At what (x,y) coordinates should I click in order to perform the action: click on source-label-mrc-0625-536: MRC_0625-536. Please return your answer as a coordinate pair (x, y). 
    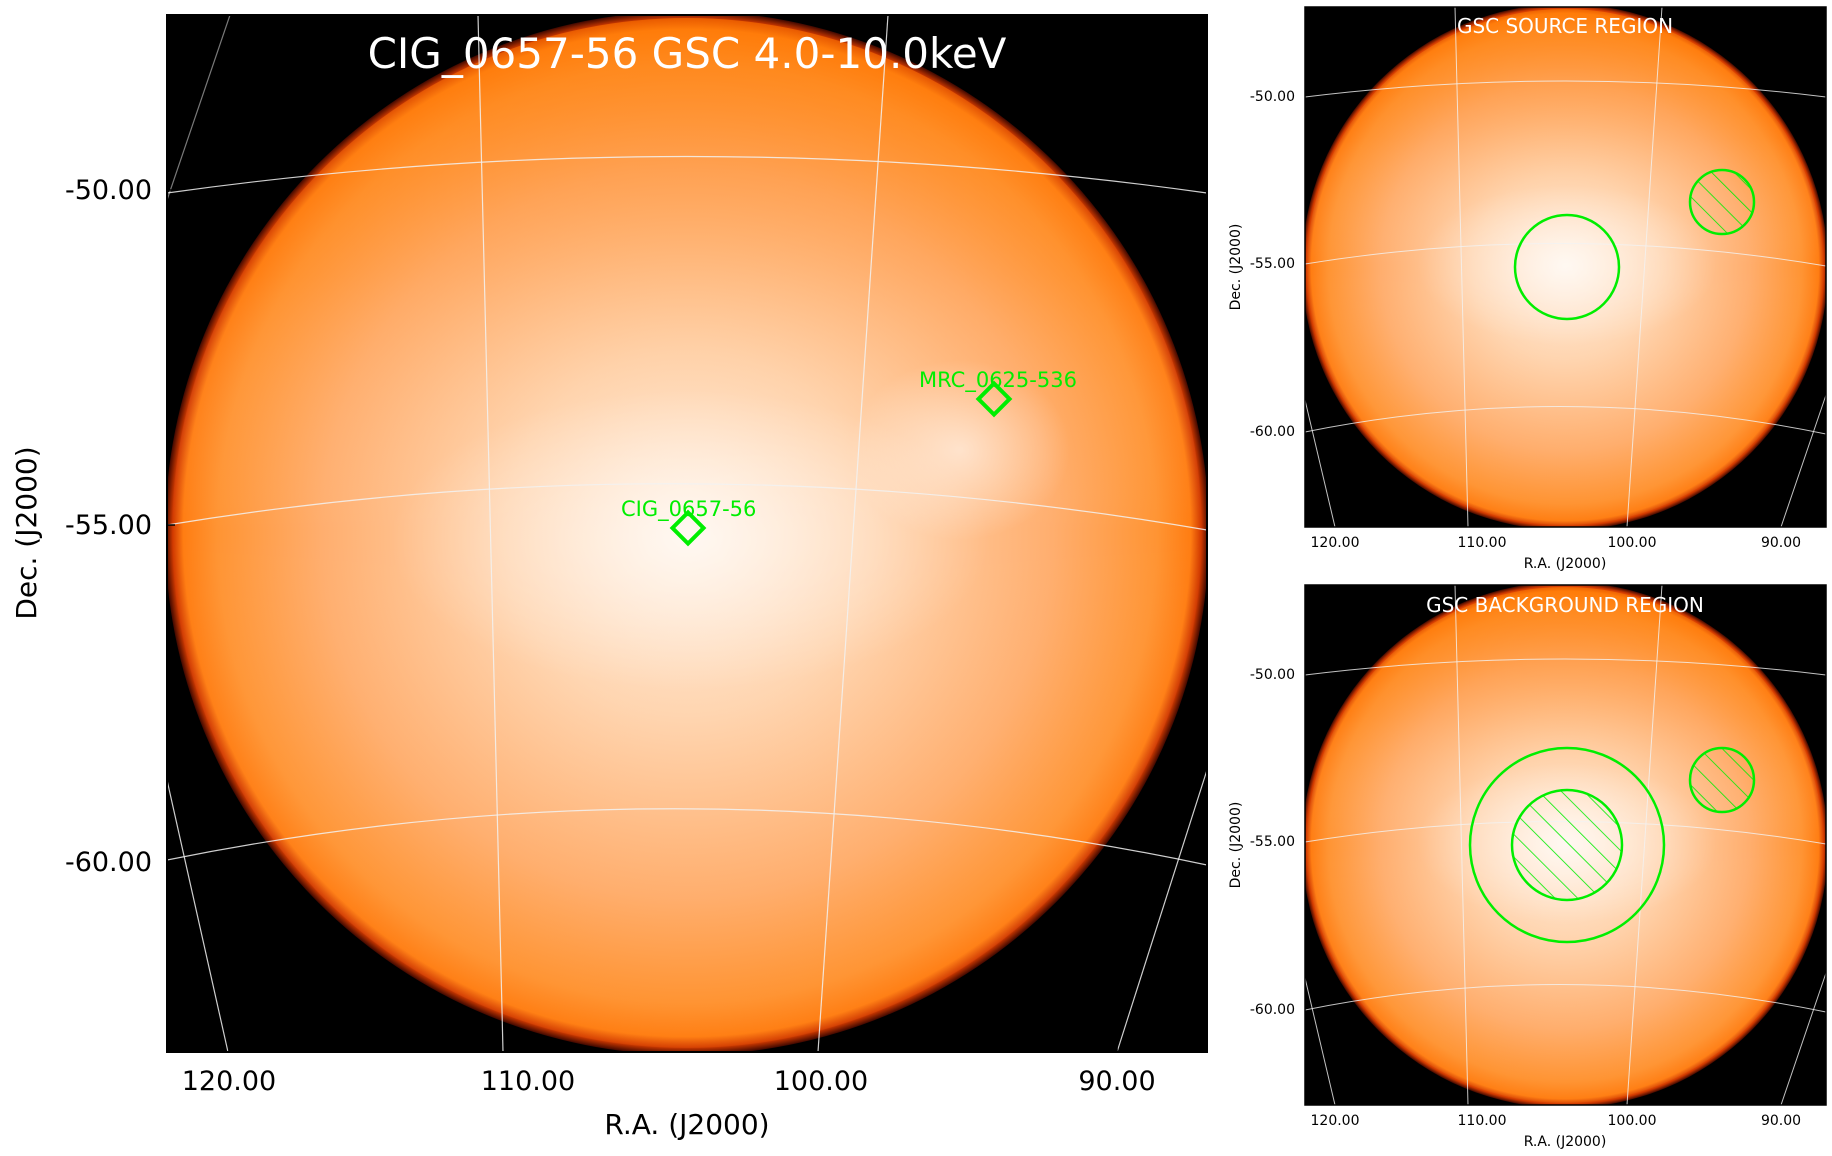
    Looking at the image, I should click on (998, 380).